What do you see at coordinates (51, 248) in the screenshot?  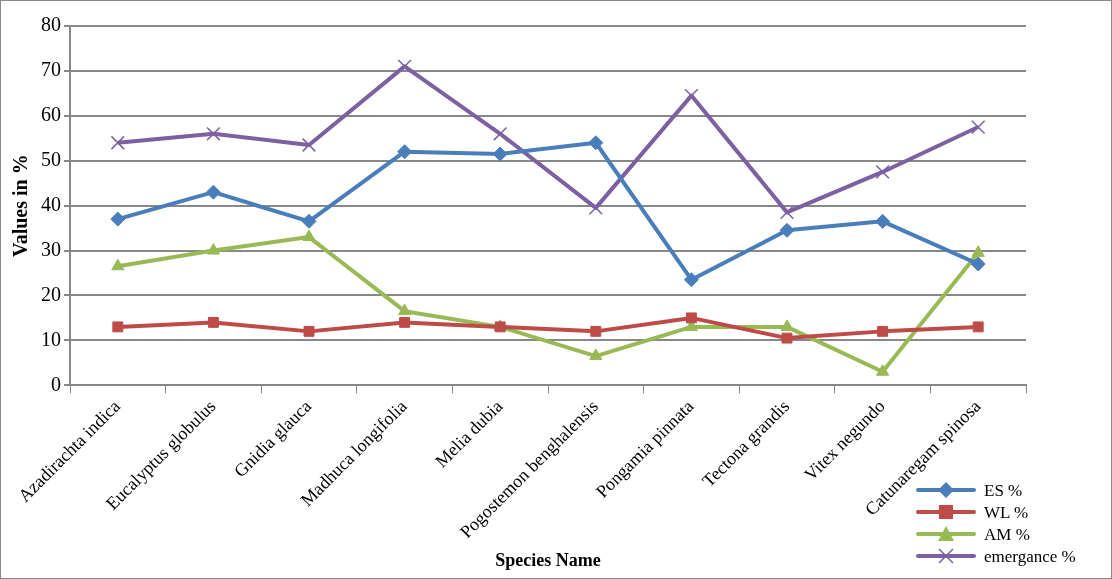 I see `y-tick-label: 30` at bounding box center [51, 248].